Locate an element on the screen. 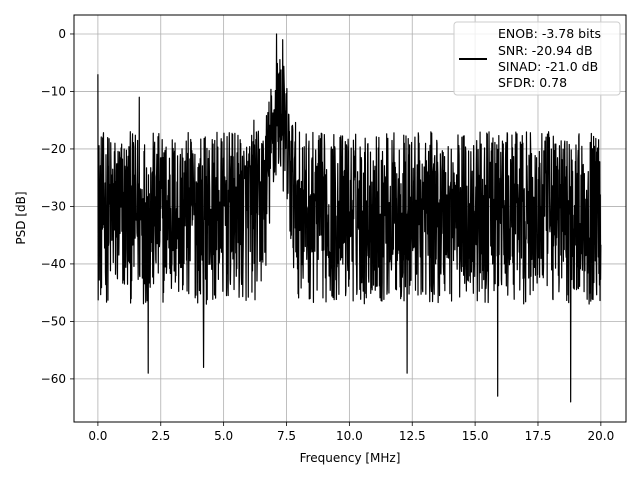  x-axis-label: Frequency [MHz] is located at coordinates (350, 458).